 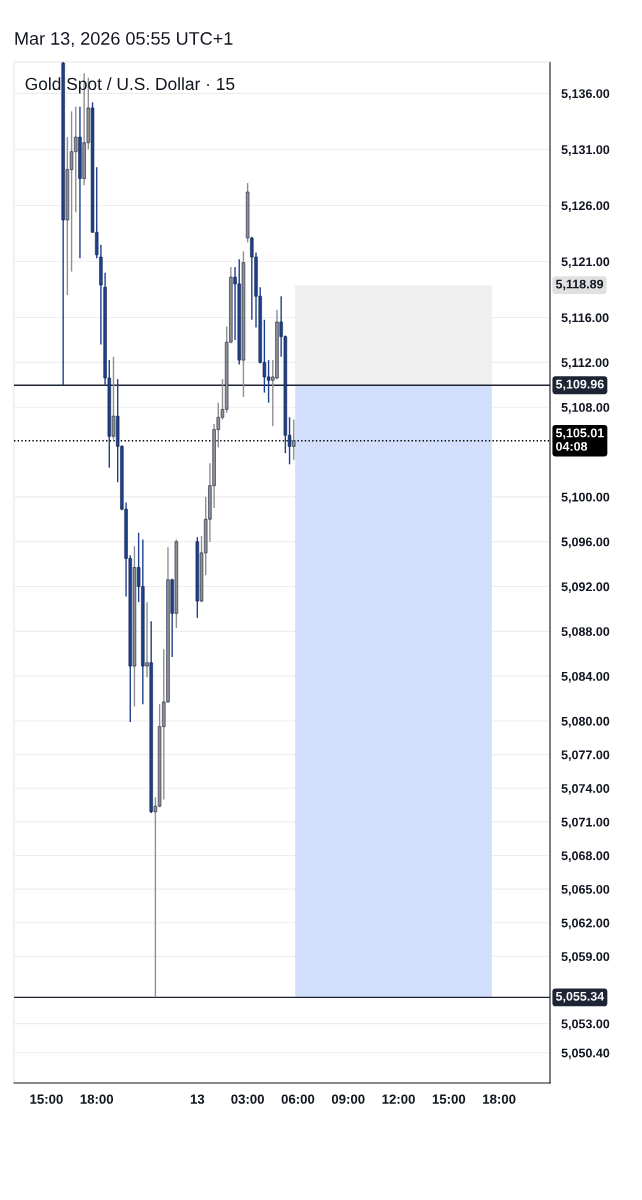 I want to click on y-tick-label: 5,131.00, so click(x=585, y=150).